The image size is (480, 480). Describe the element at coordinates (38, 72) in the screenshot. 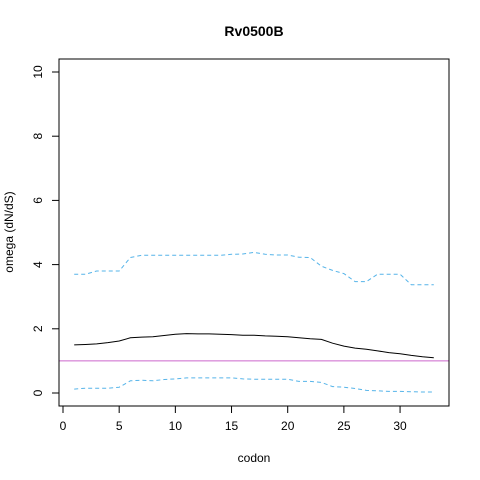

I see `y-tick-label: 10` at that location.